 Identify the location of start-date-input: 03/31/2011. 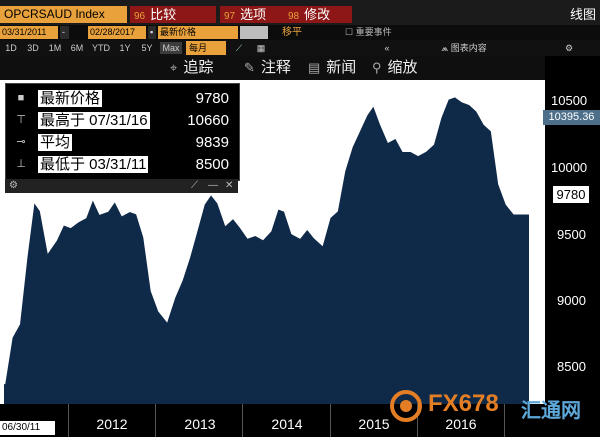
(29, 32).